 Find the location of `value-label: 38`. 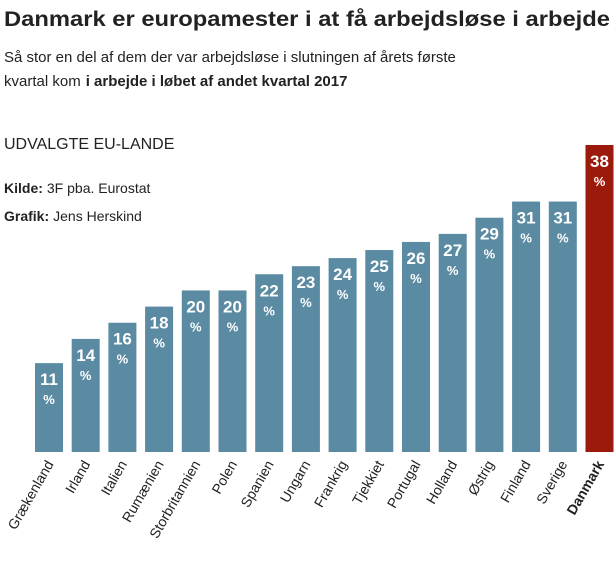

value-label: 38 is located at coordinates (599, 161).